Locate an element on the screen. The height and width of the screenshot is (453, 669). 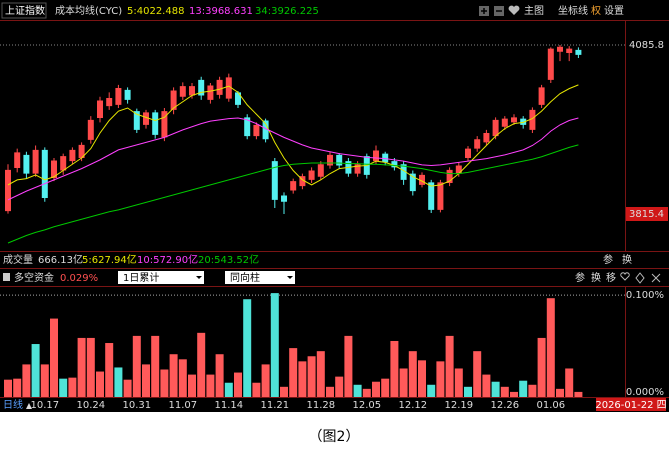
cursor-date-box is located at coordinates (631, 404).